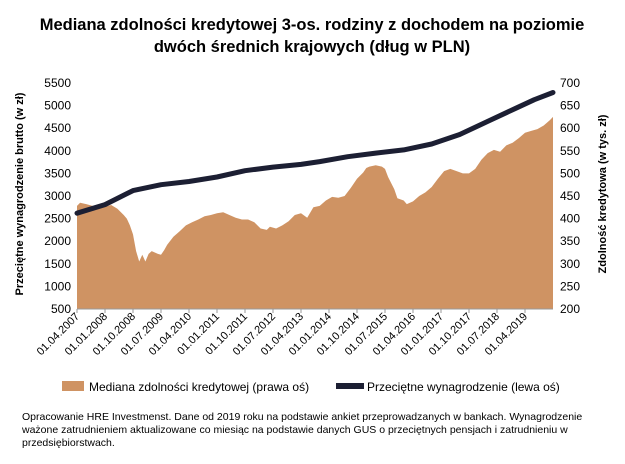  I want to click on right-tick-label: 450, so click(570, 196).